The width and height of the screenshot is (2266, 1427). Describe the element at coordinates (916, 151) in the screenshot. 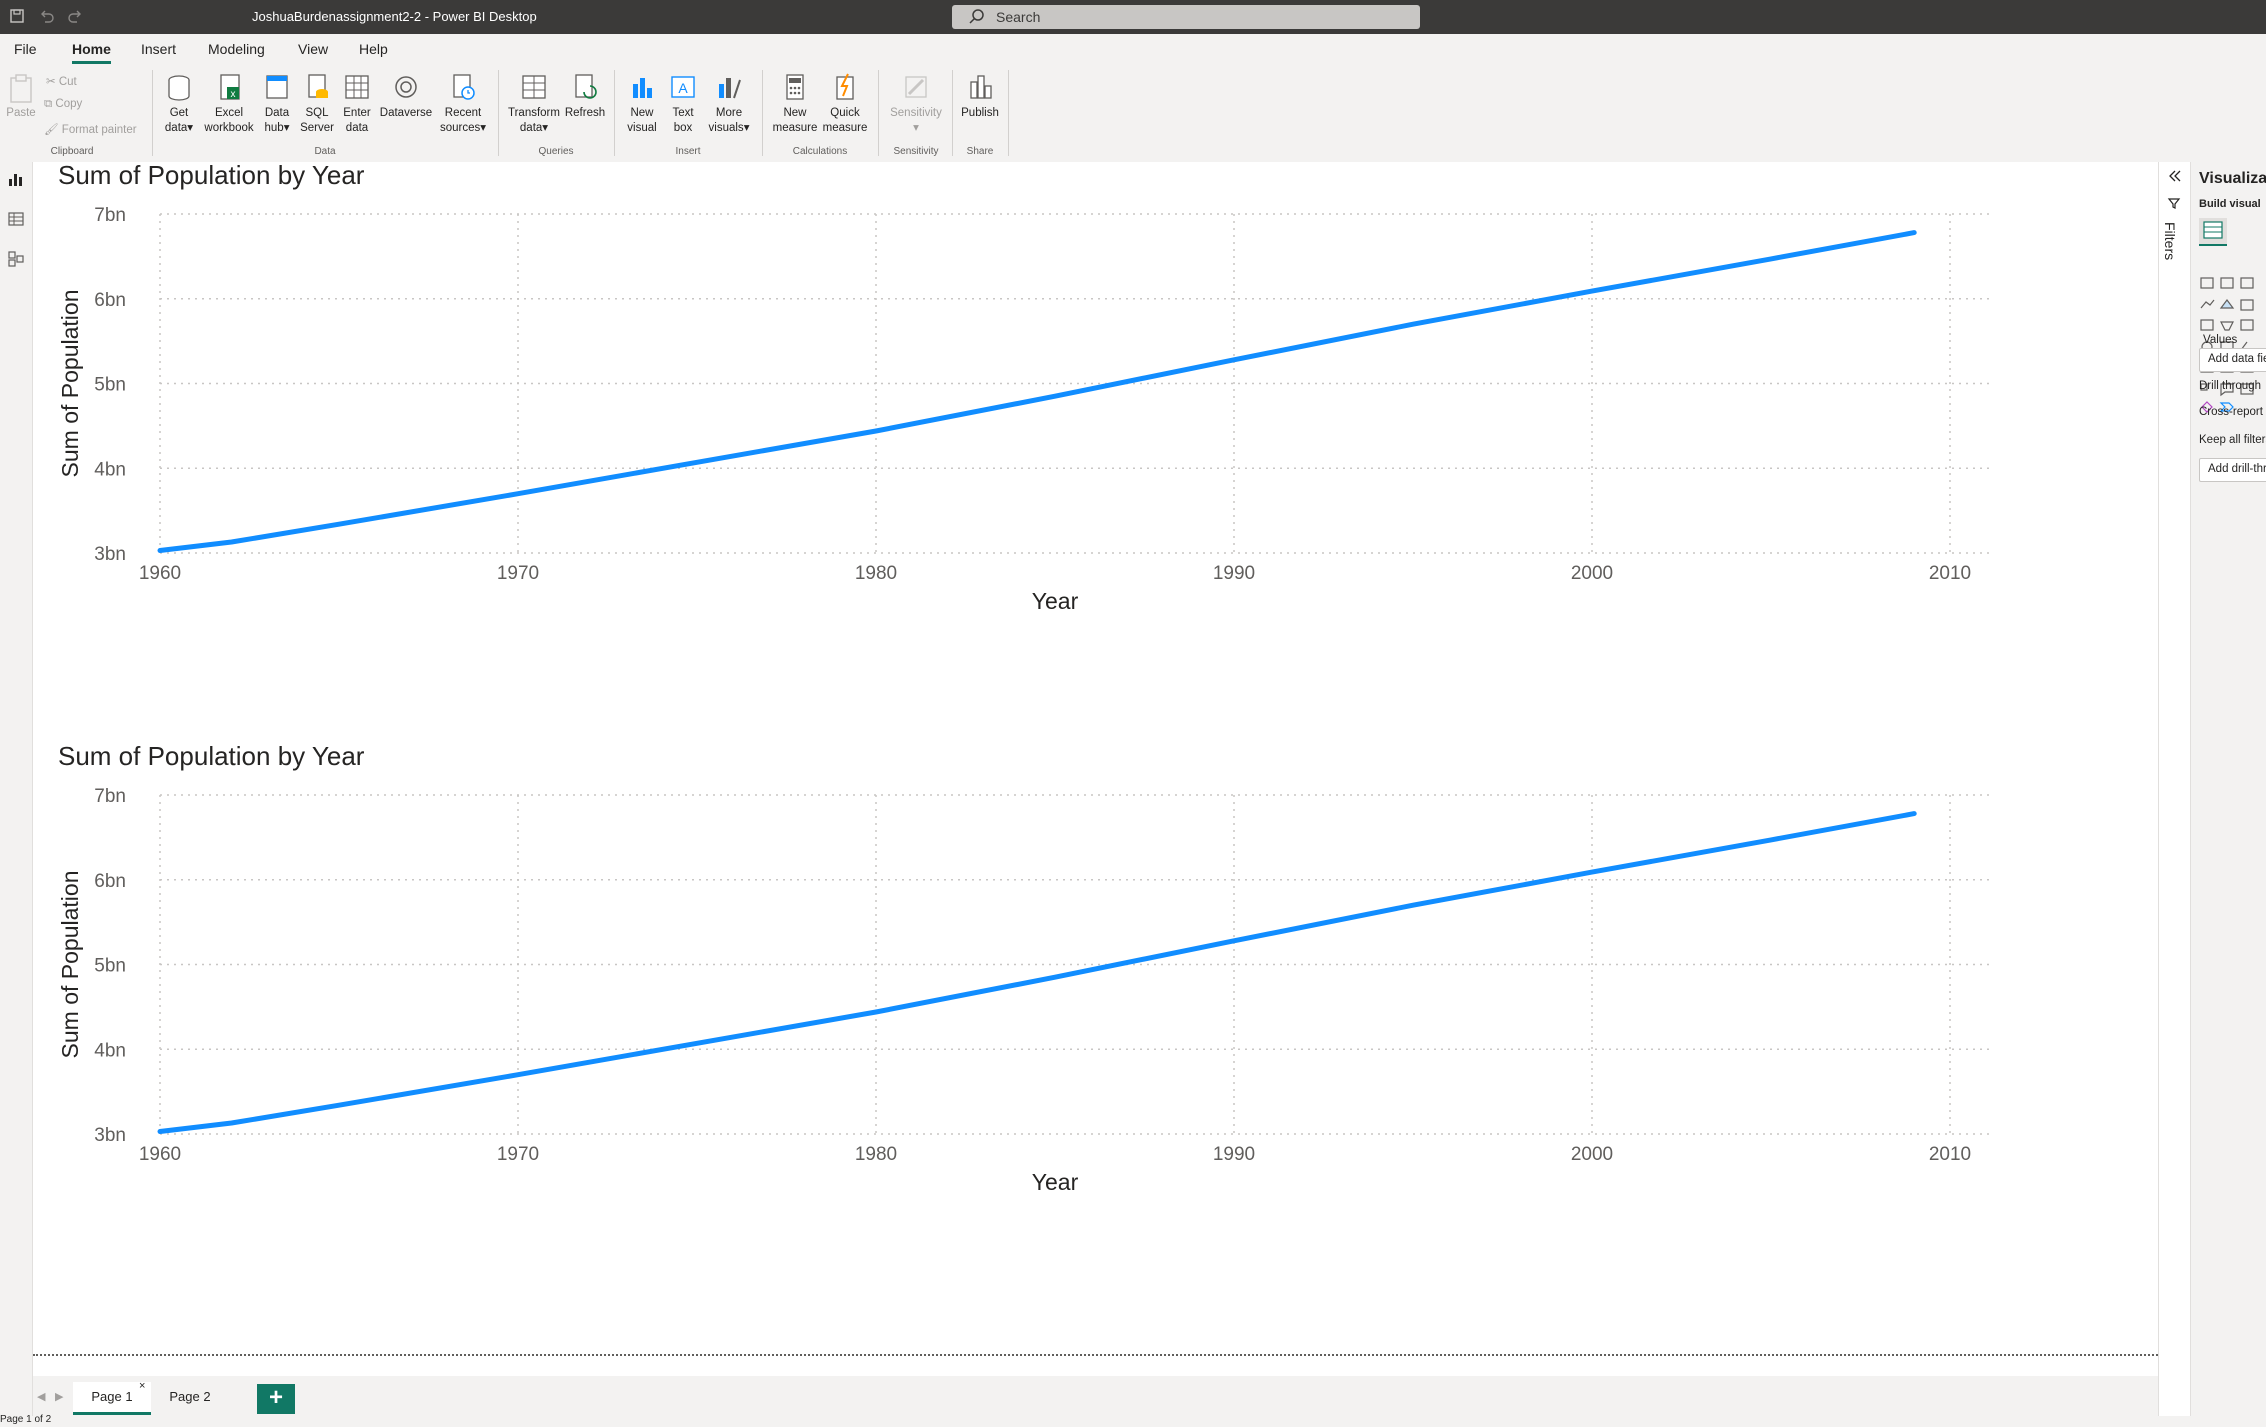

I see `sensitivity-group-label: Sensitivity` at that location.